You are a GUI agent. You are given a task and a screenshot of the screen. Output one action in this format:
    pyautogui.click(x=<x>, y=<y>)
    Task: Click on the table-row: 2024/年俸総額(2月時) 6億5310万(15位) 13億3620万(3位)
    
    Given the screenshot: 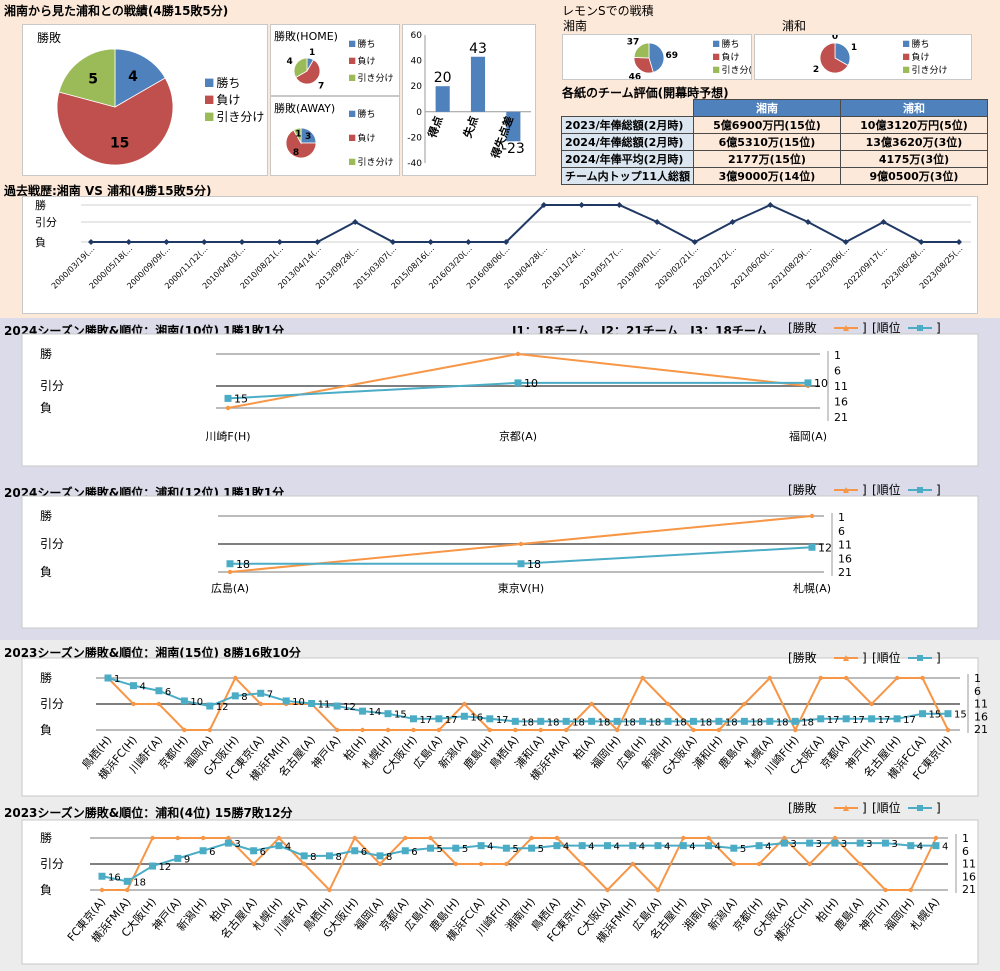 What is the action you would take?
    pyautogui.click(x=774, y=142)
    